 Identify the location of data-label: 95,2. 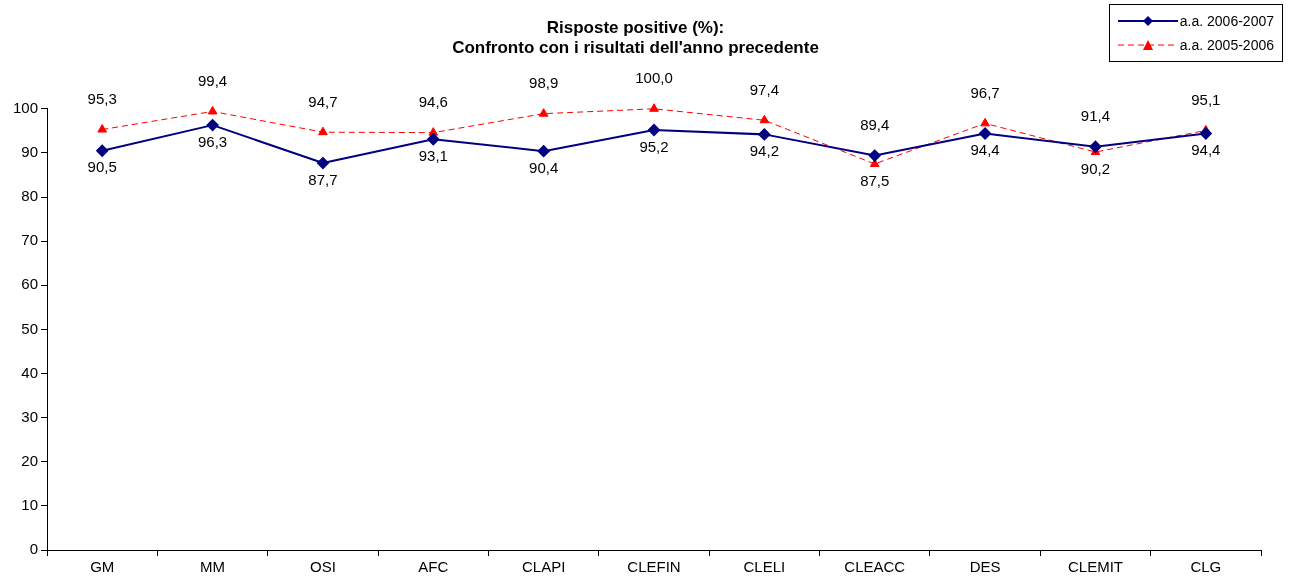
(654, 146).